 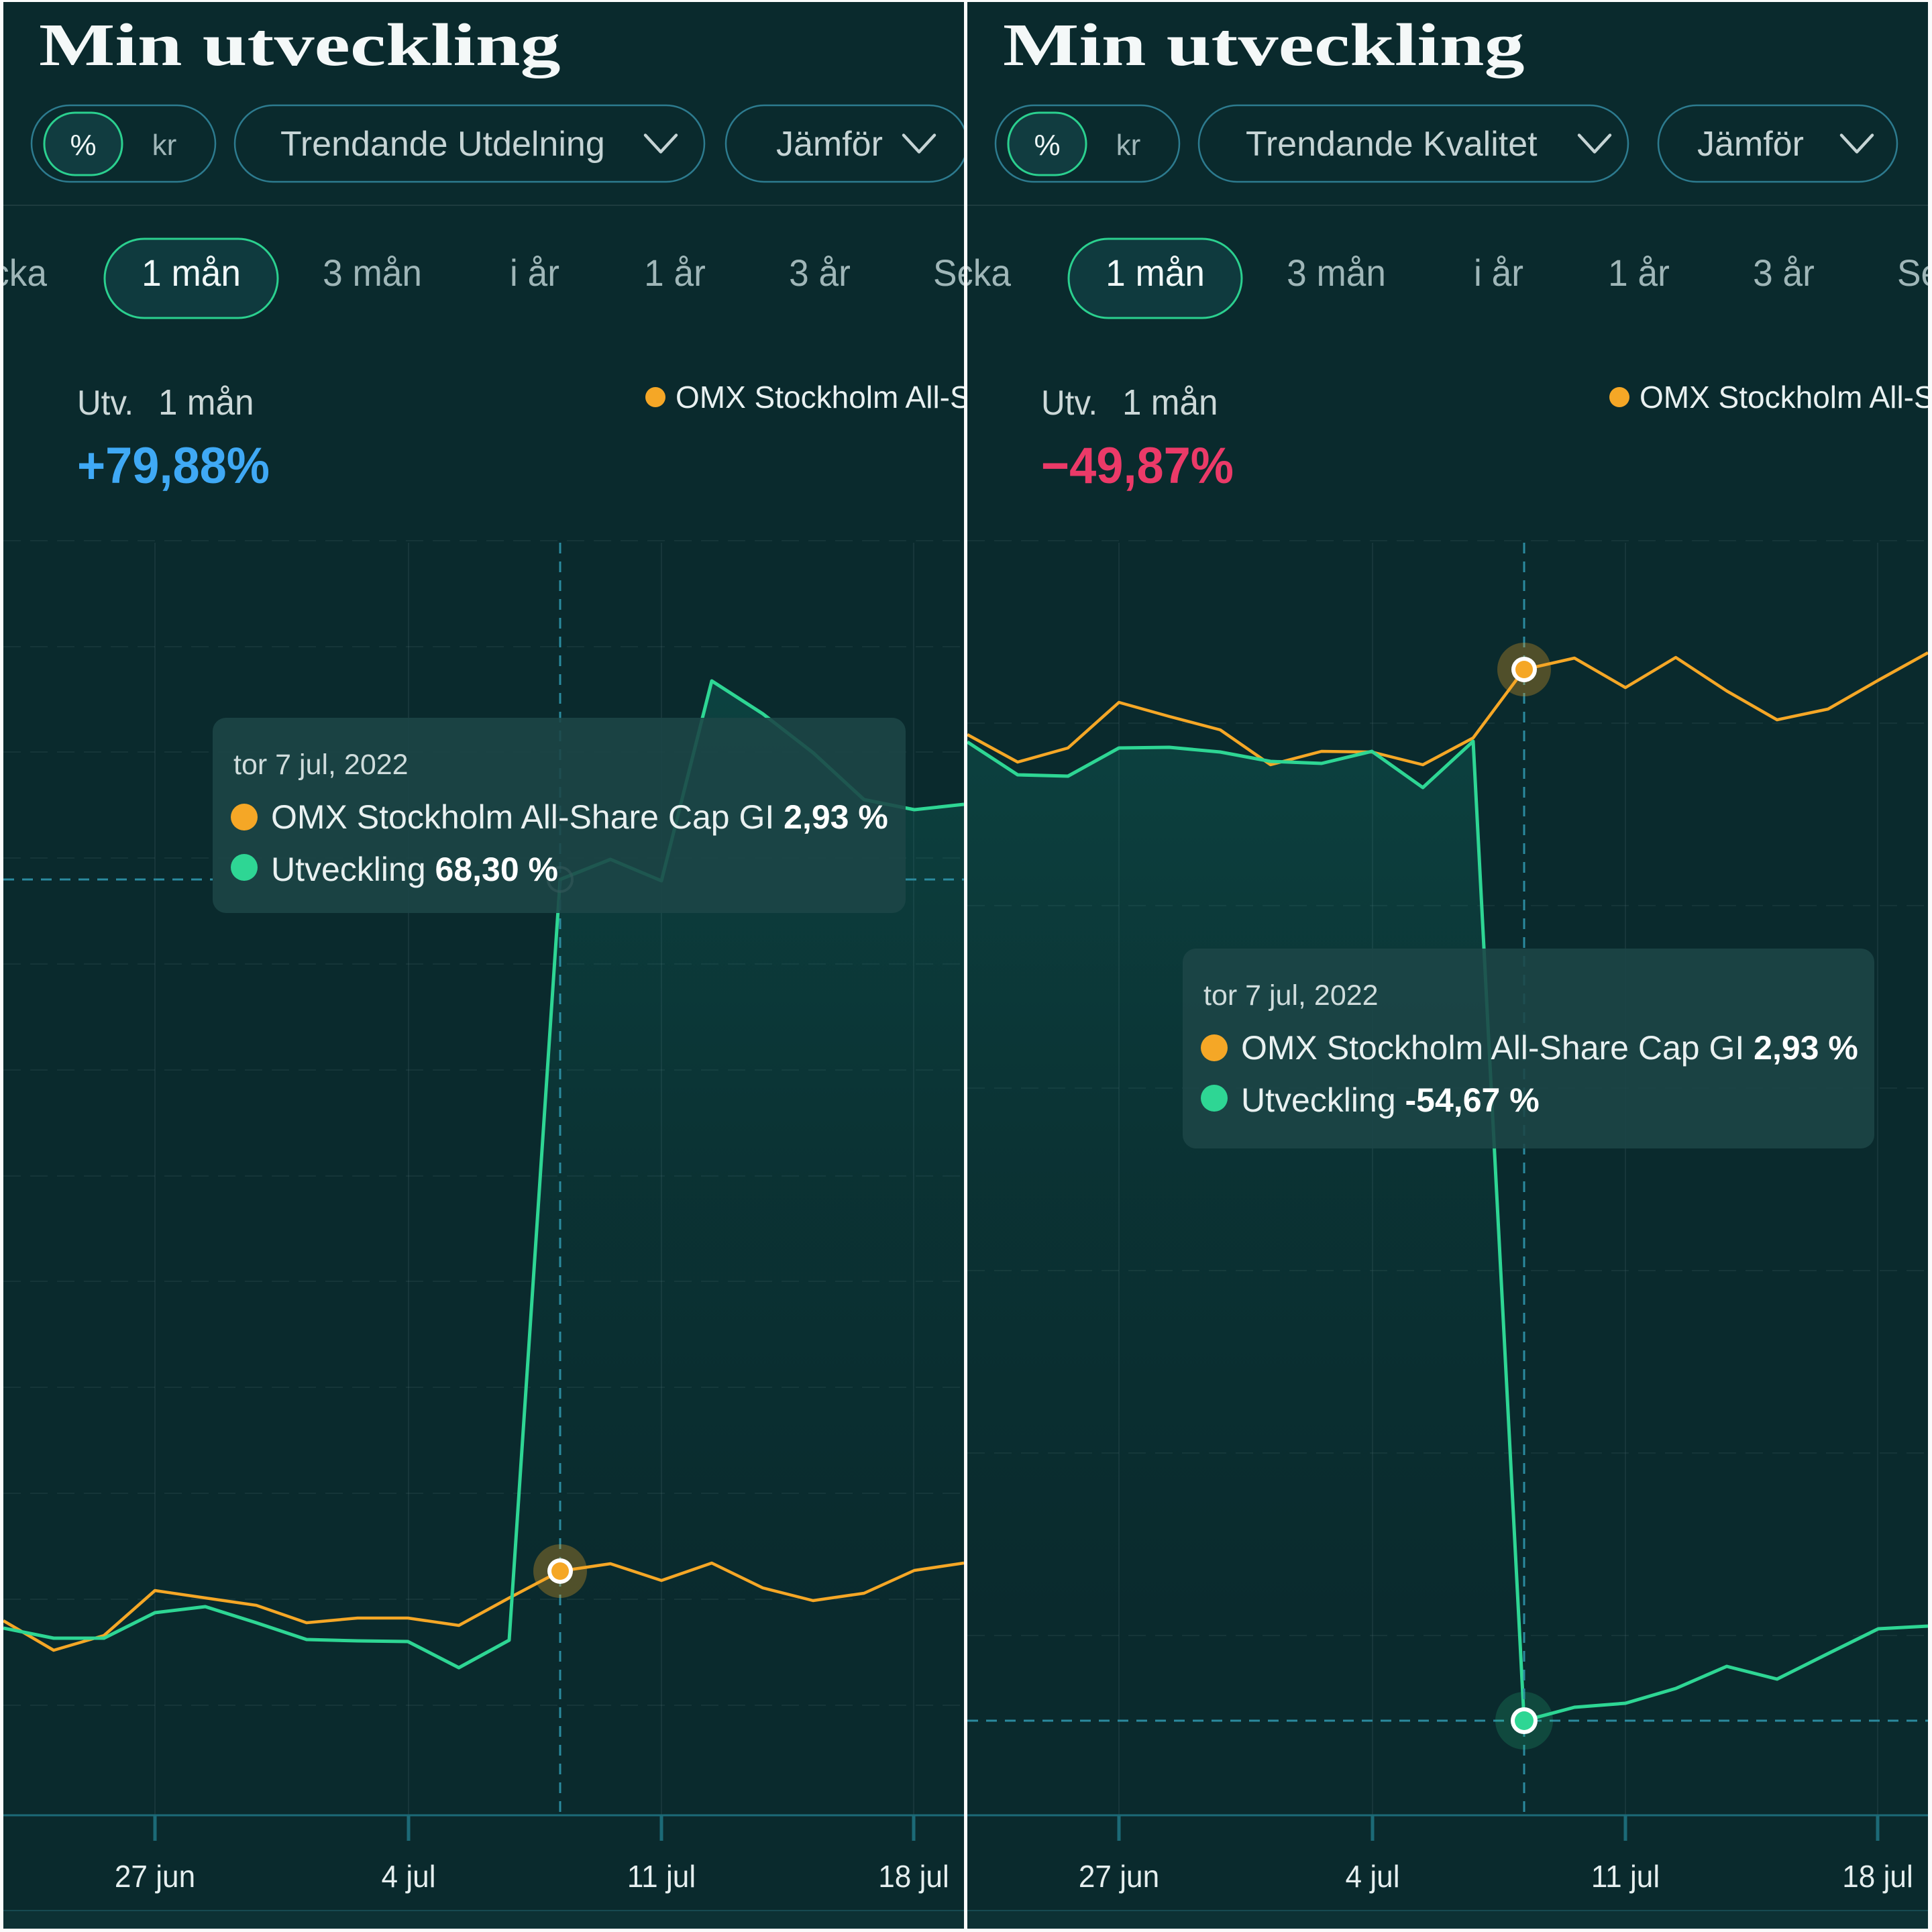 What do you see at coordinates (1390, 1100) in the screenshot?
I see `svg-text: Utveckling -54,67 %` at bounding box center [1390, 1100].